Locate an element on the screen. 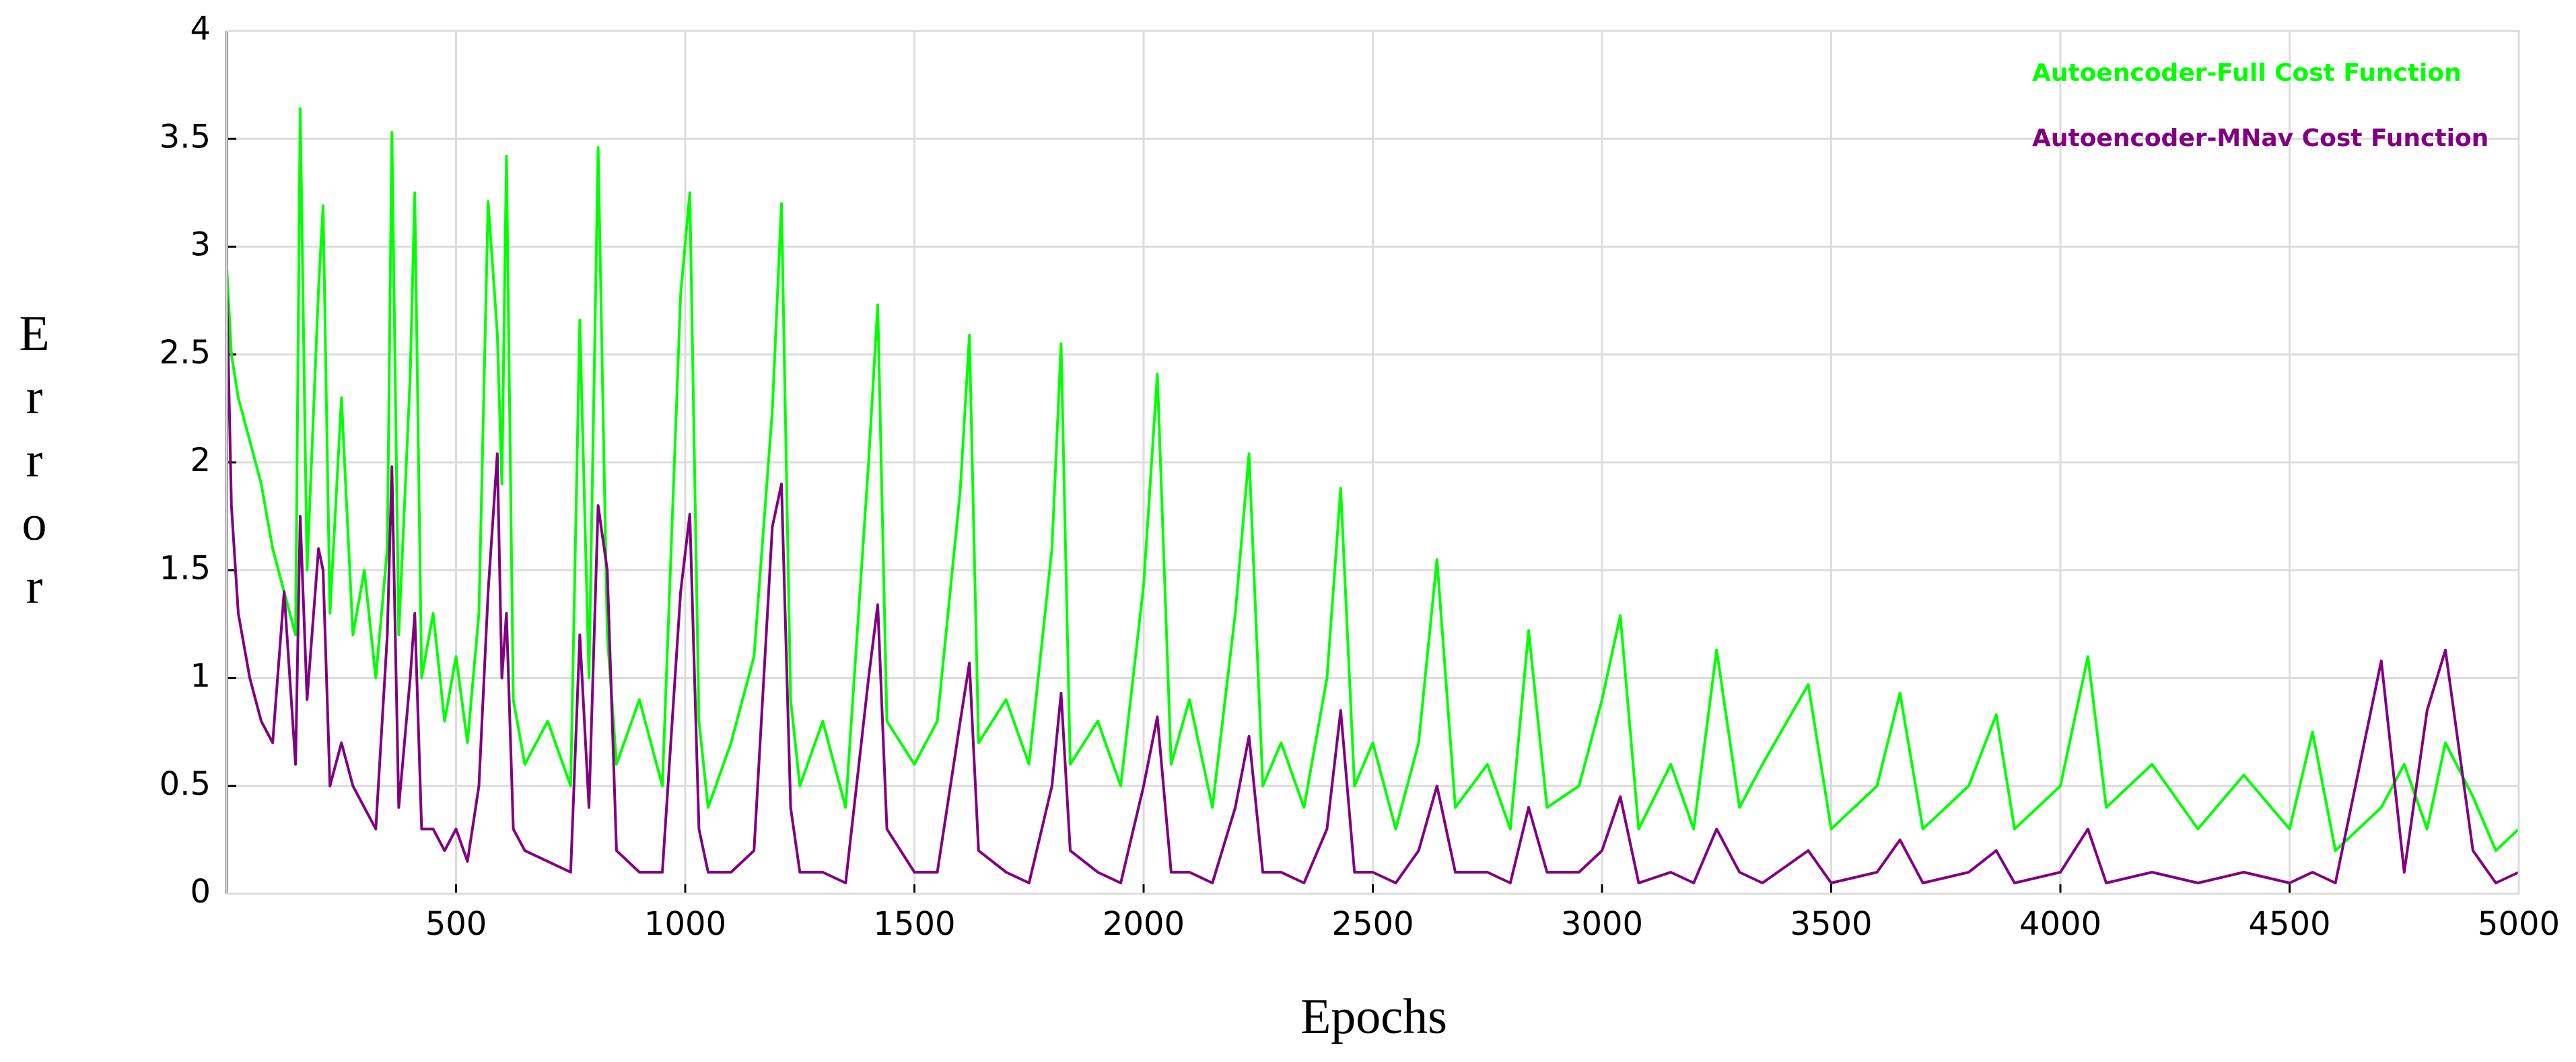 This screenshot has width=2576, height=1062. x-tick-label: 4500 is located at coordinates (2289, 924).